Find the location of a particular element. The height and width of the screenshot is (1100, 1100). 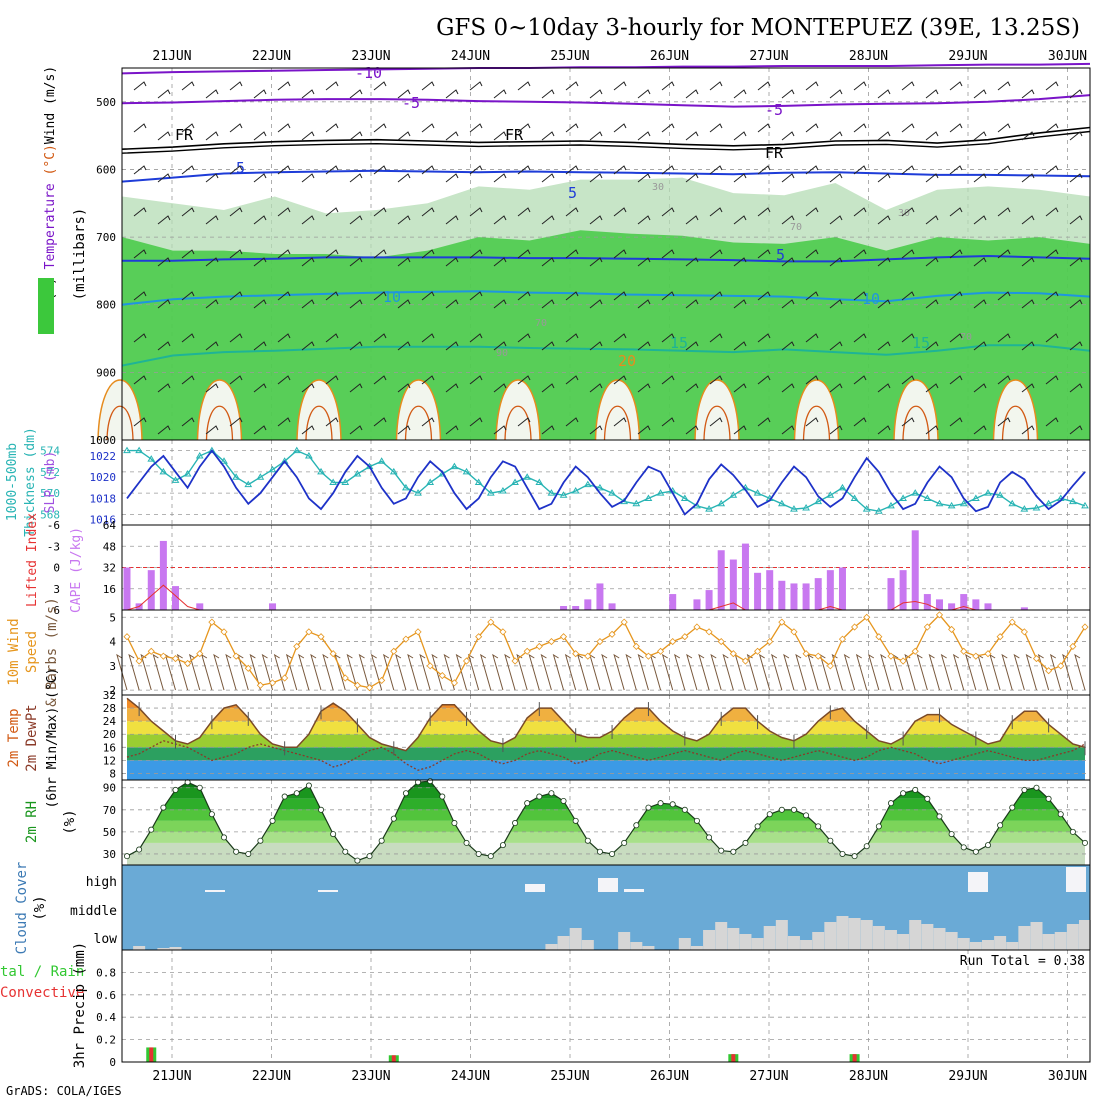

precip-legend-convective: Convective is located at coordinates (42, 993).